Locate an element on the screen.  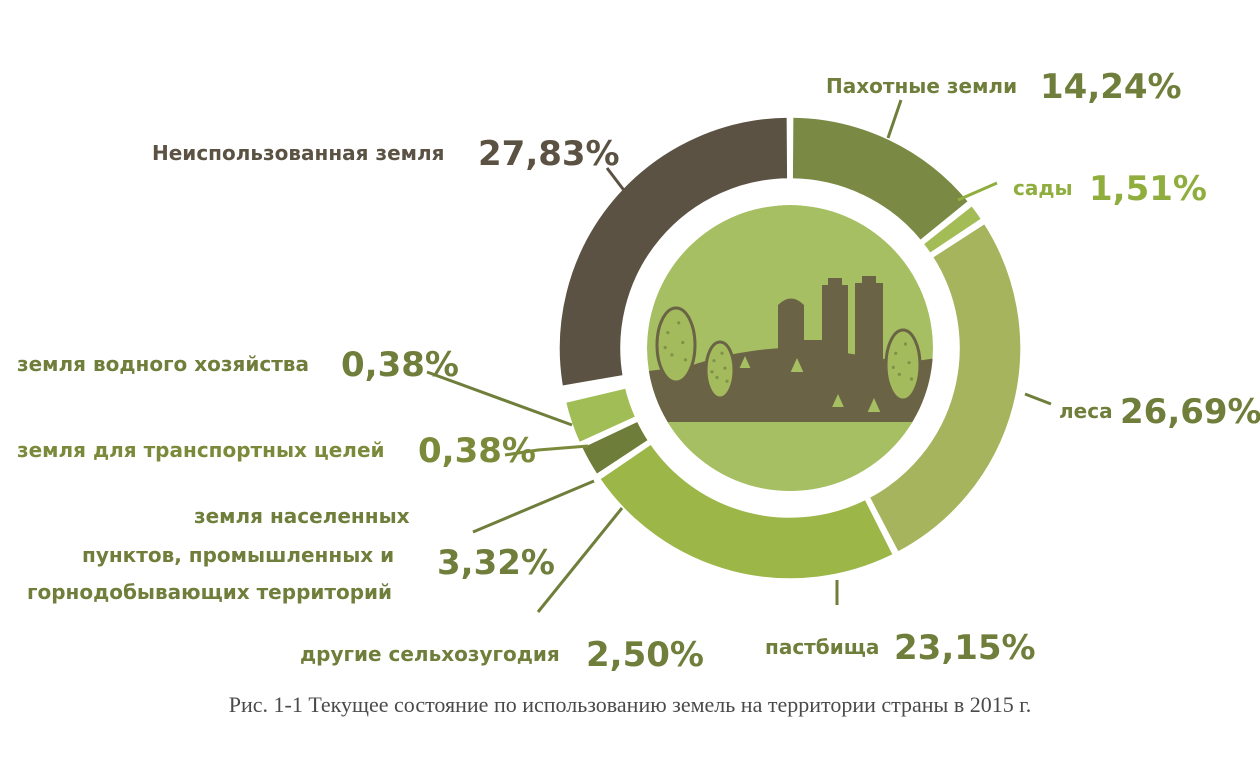
slice-value-1: 1,51% is located at coordinates (1148, 189).